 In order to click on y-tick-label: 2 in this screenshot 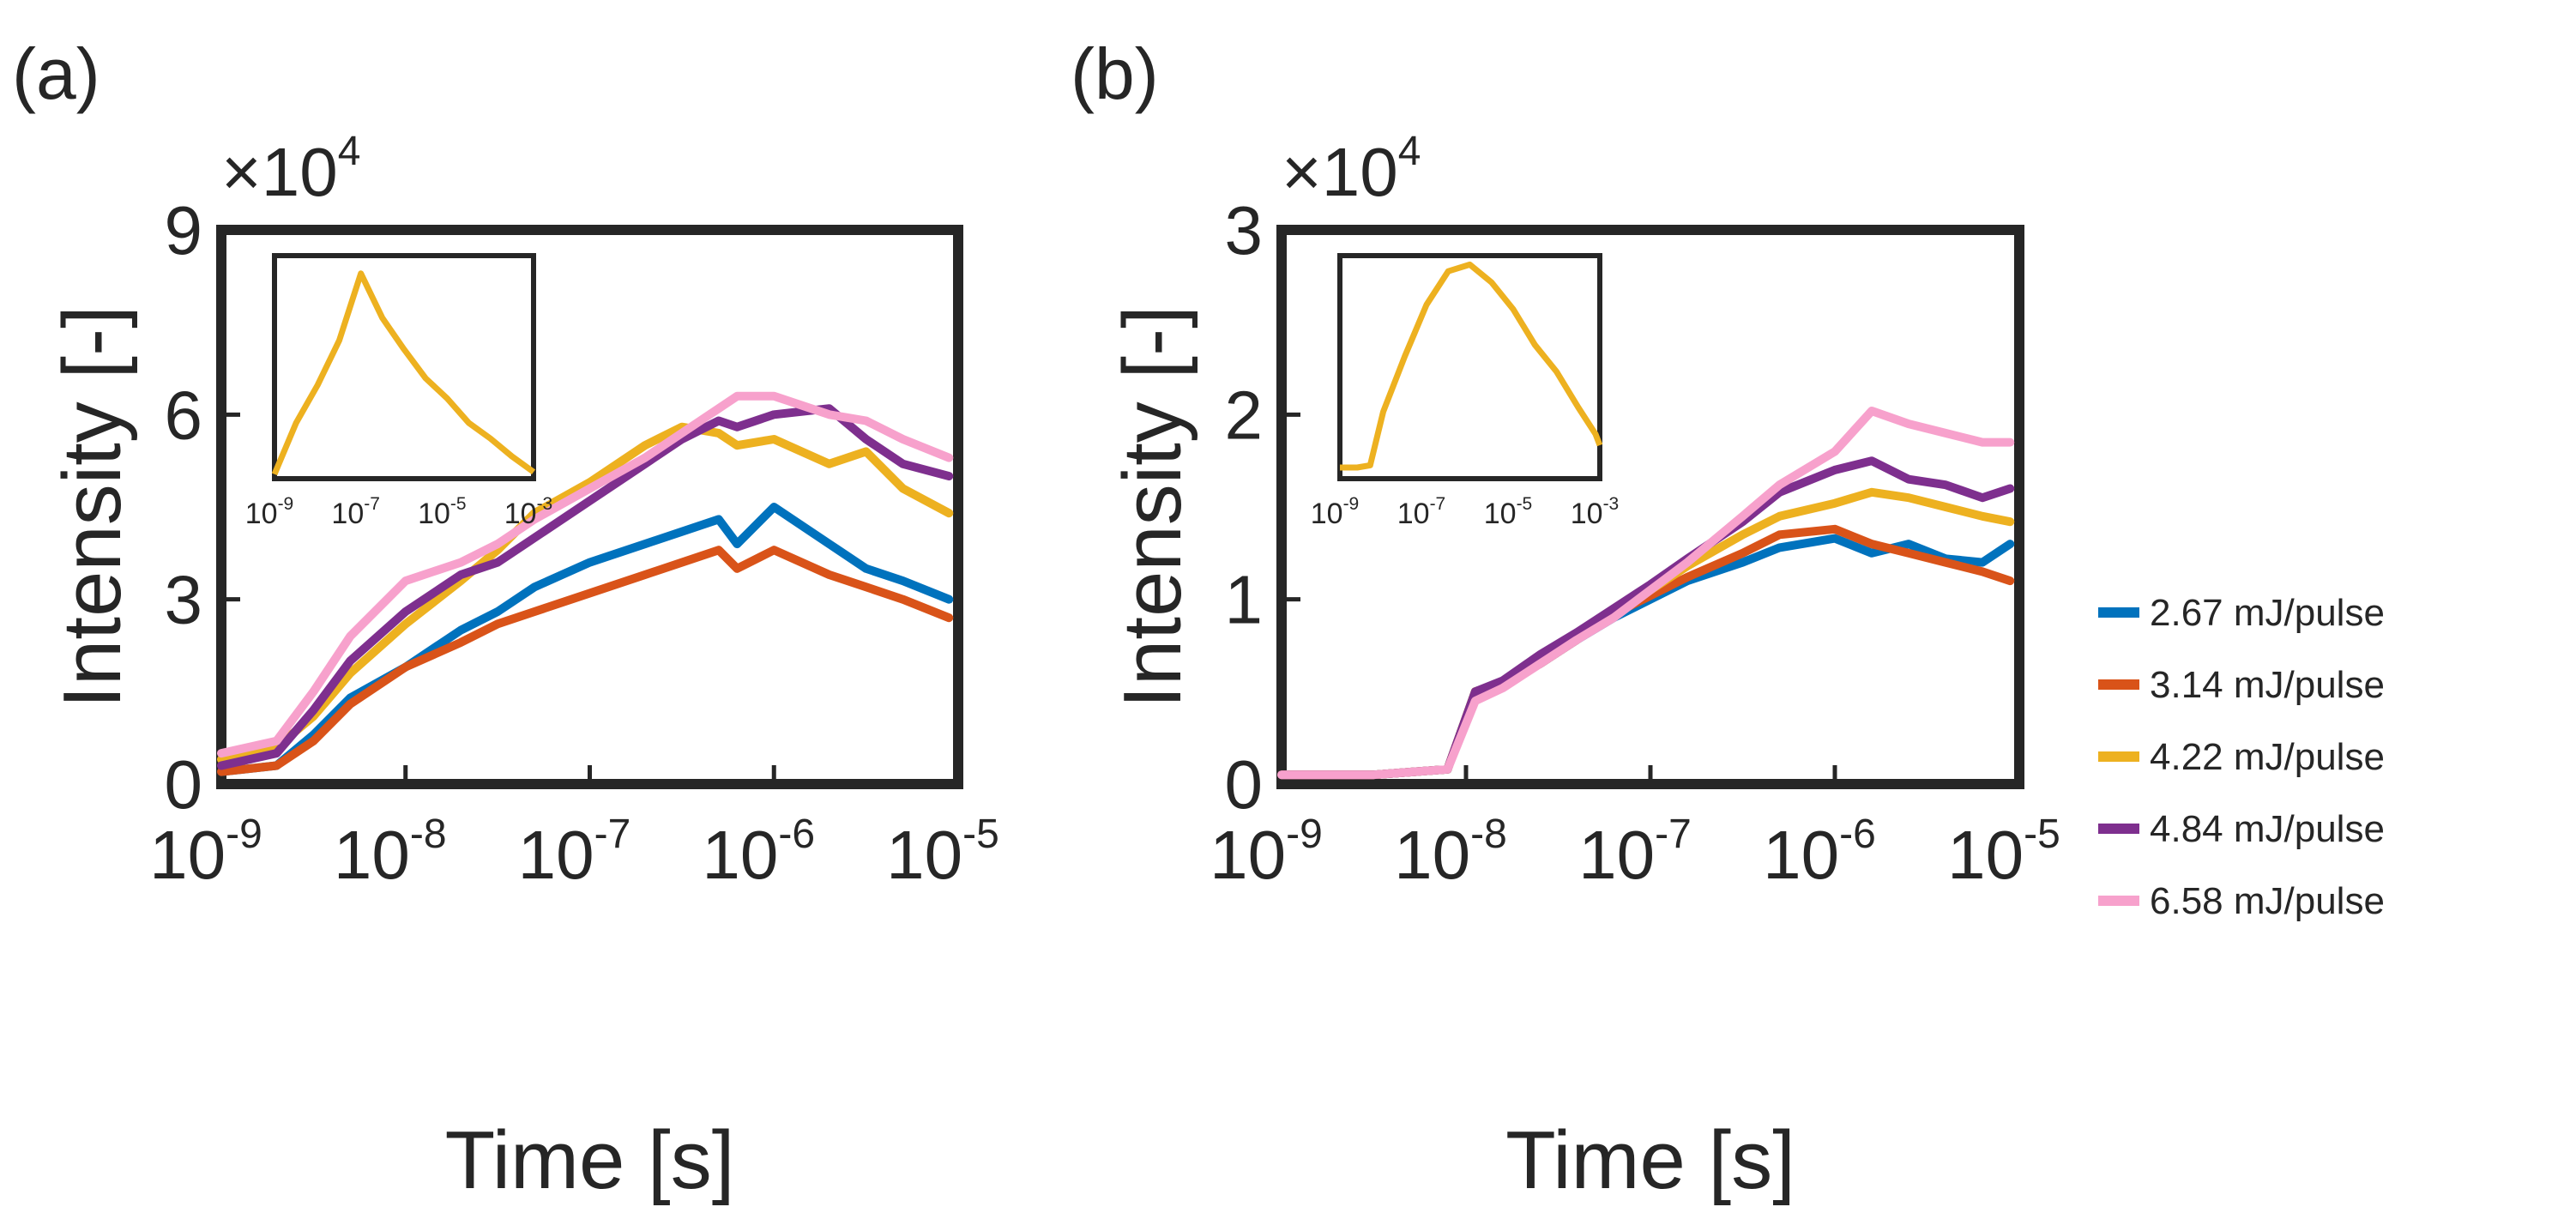, I will do `click(1244, 415)`.